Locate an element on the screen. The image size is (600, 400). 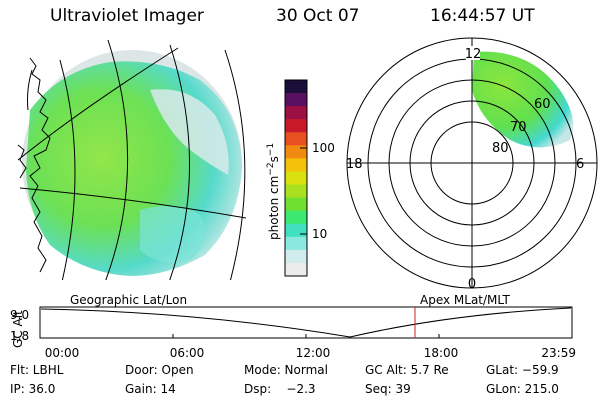
colorbar-stripes is located at coordinates (296, 178).